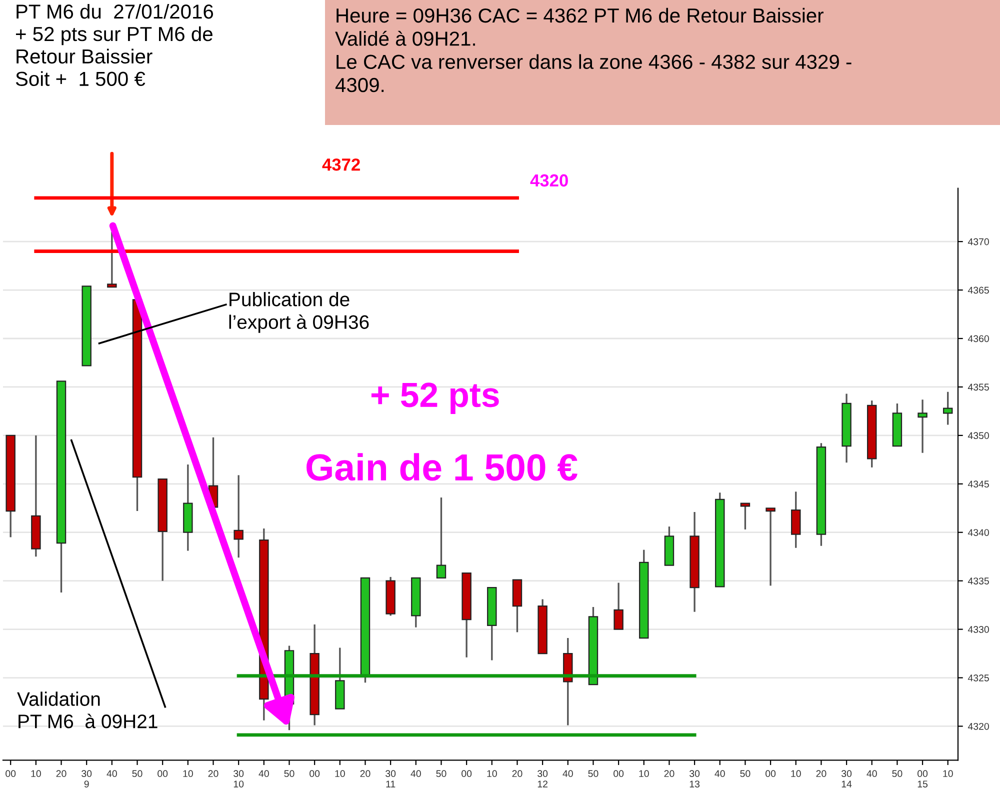 Image resolution: width=1000 pixels, height=791 pixels. What do you see at coordinates (543, 779) in the screenshot?
I see `x-tick-label: 30 12` at bounding box center [543, 779].